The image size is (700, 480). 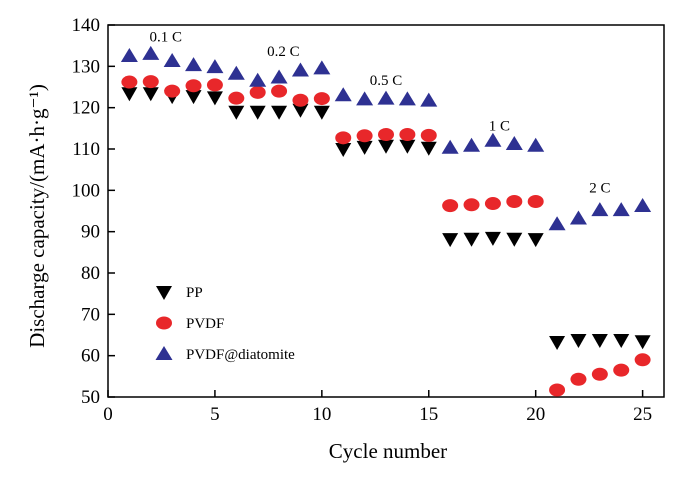 I want to click on y-axis-title: Discharge capacity/(mA·h·g⁻¹), so click(x=37, y=216).